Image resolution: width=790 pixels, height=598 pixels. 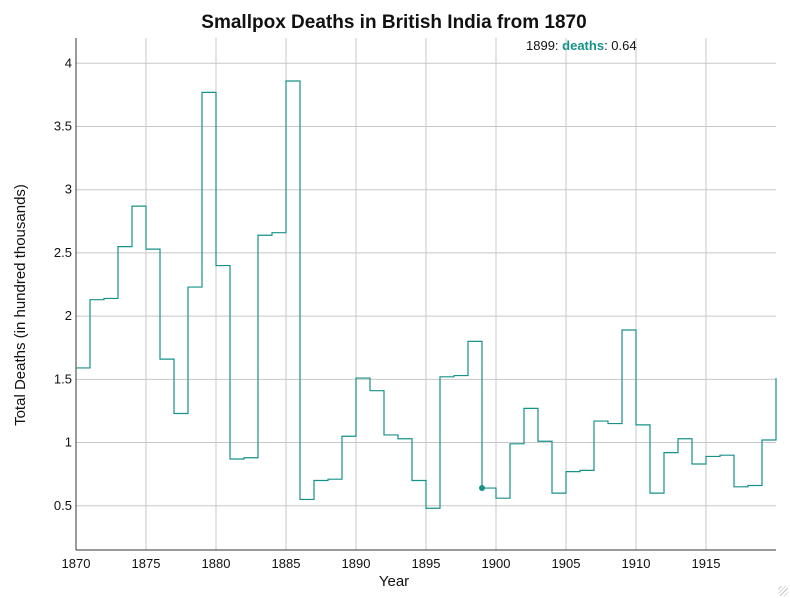 What do you see at coordinates (63, 283) in the screenshot?
I see `y-tick-labels: 0.5 1 1.5 2 2.5 3 3.5 4` at bounding box center [63, 283].